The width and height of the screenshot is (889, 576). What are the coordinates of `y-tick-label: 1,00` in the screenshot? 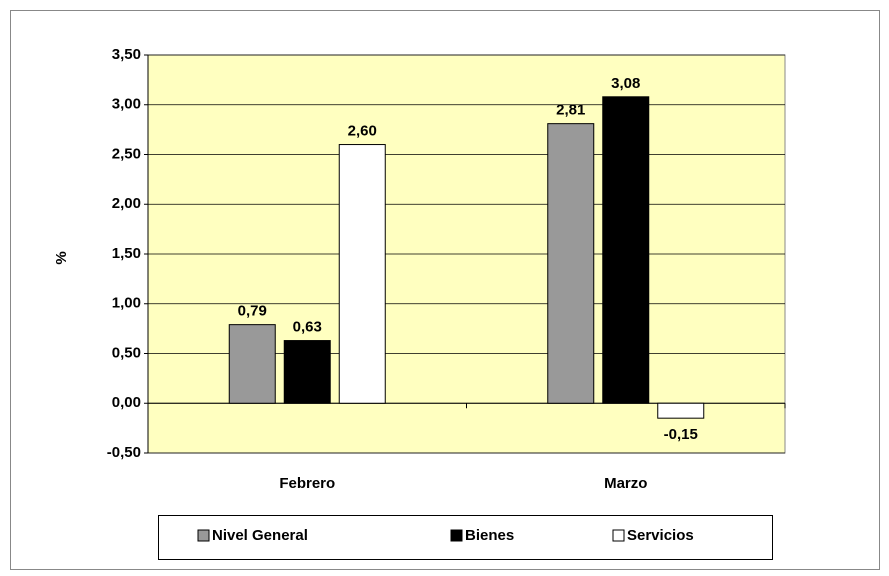 It's located at (126, 303).